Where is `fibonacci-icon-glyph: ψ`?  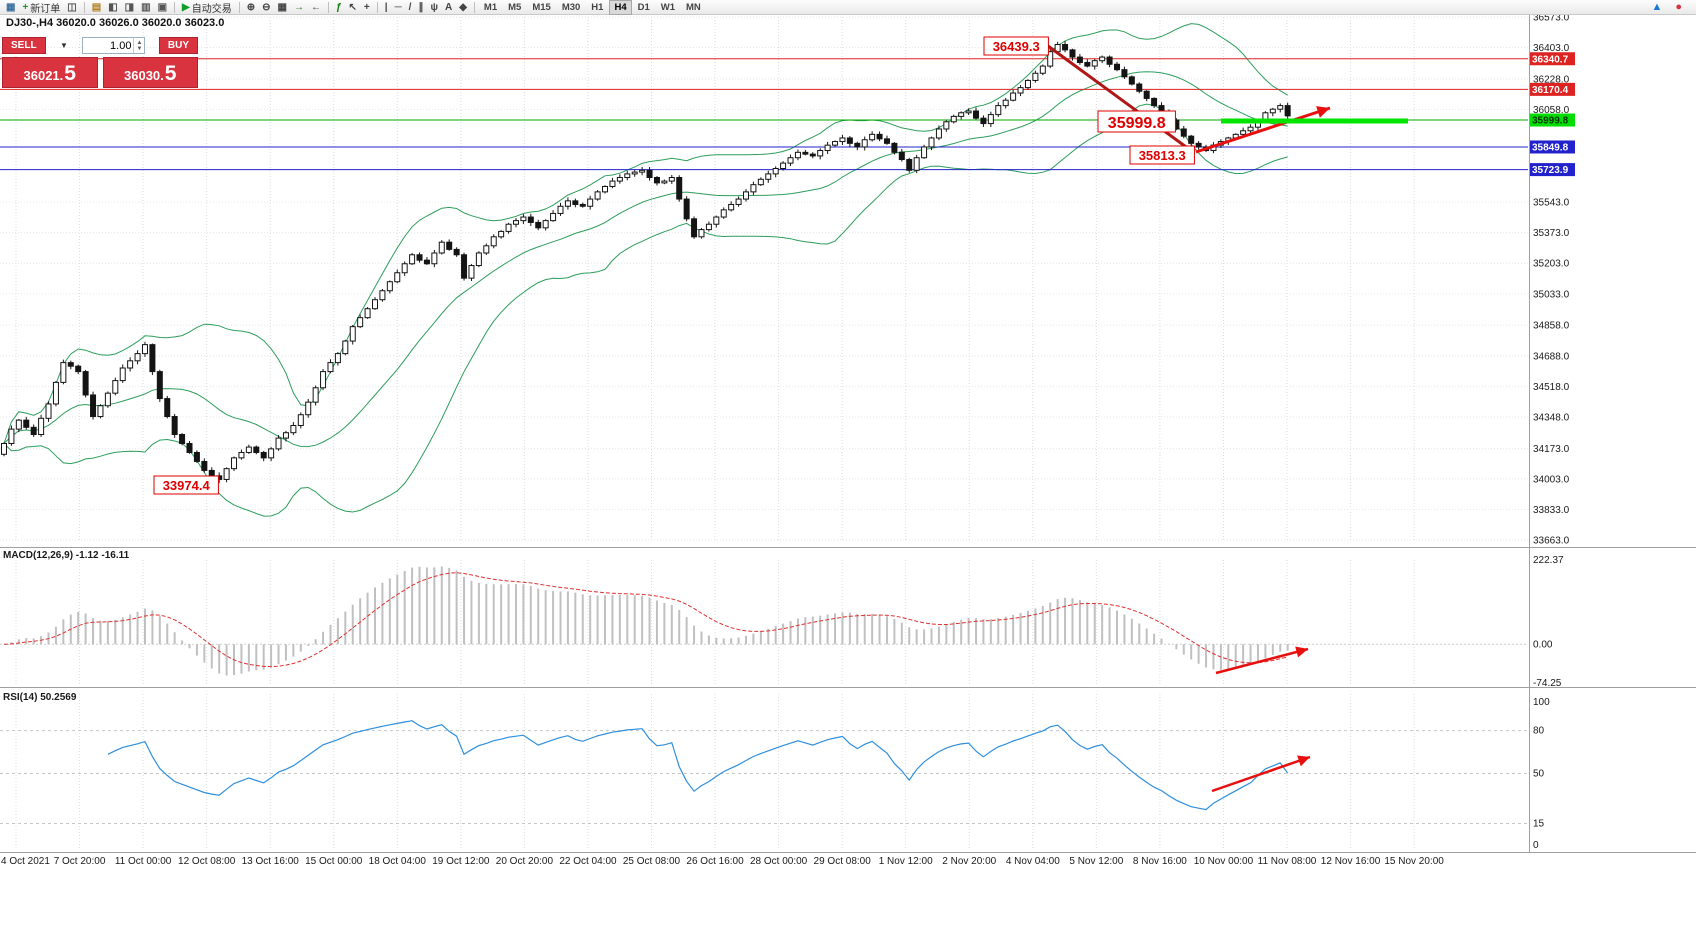
fibonacci-icon-glyph: ψ is located at coordinates (434, 7).